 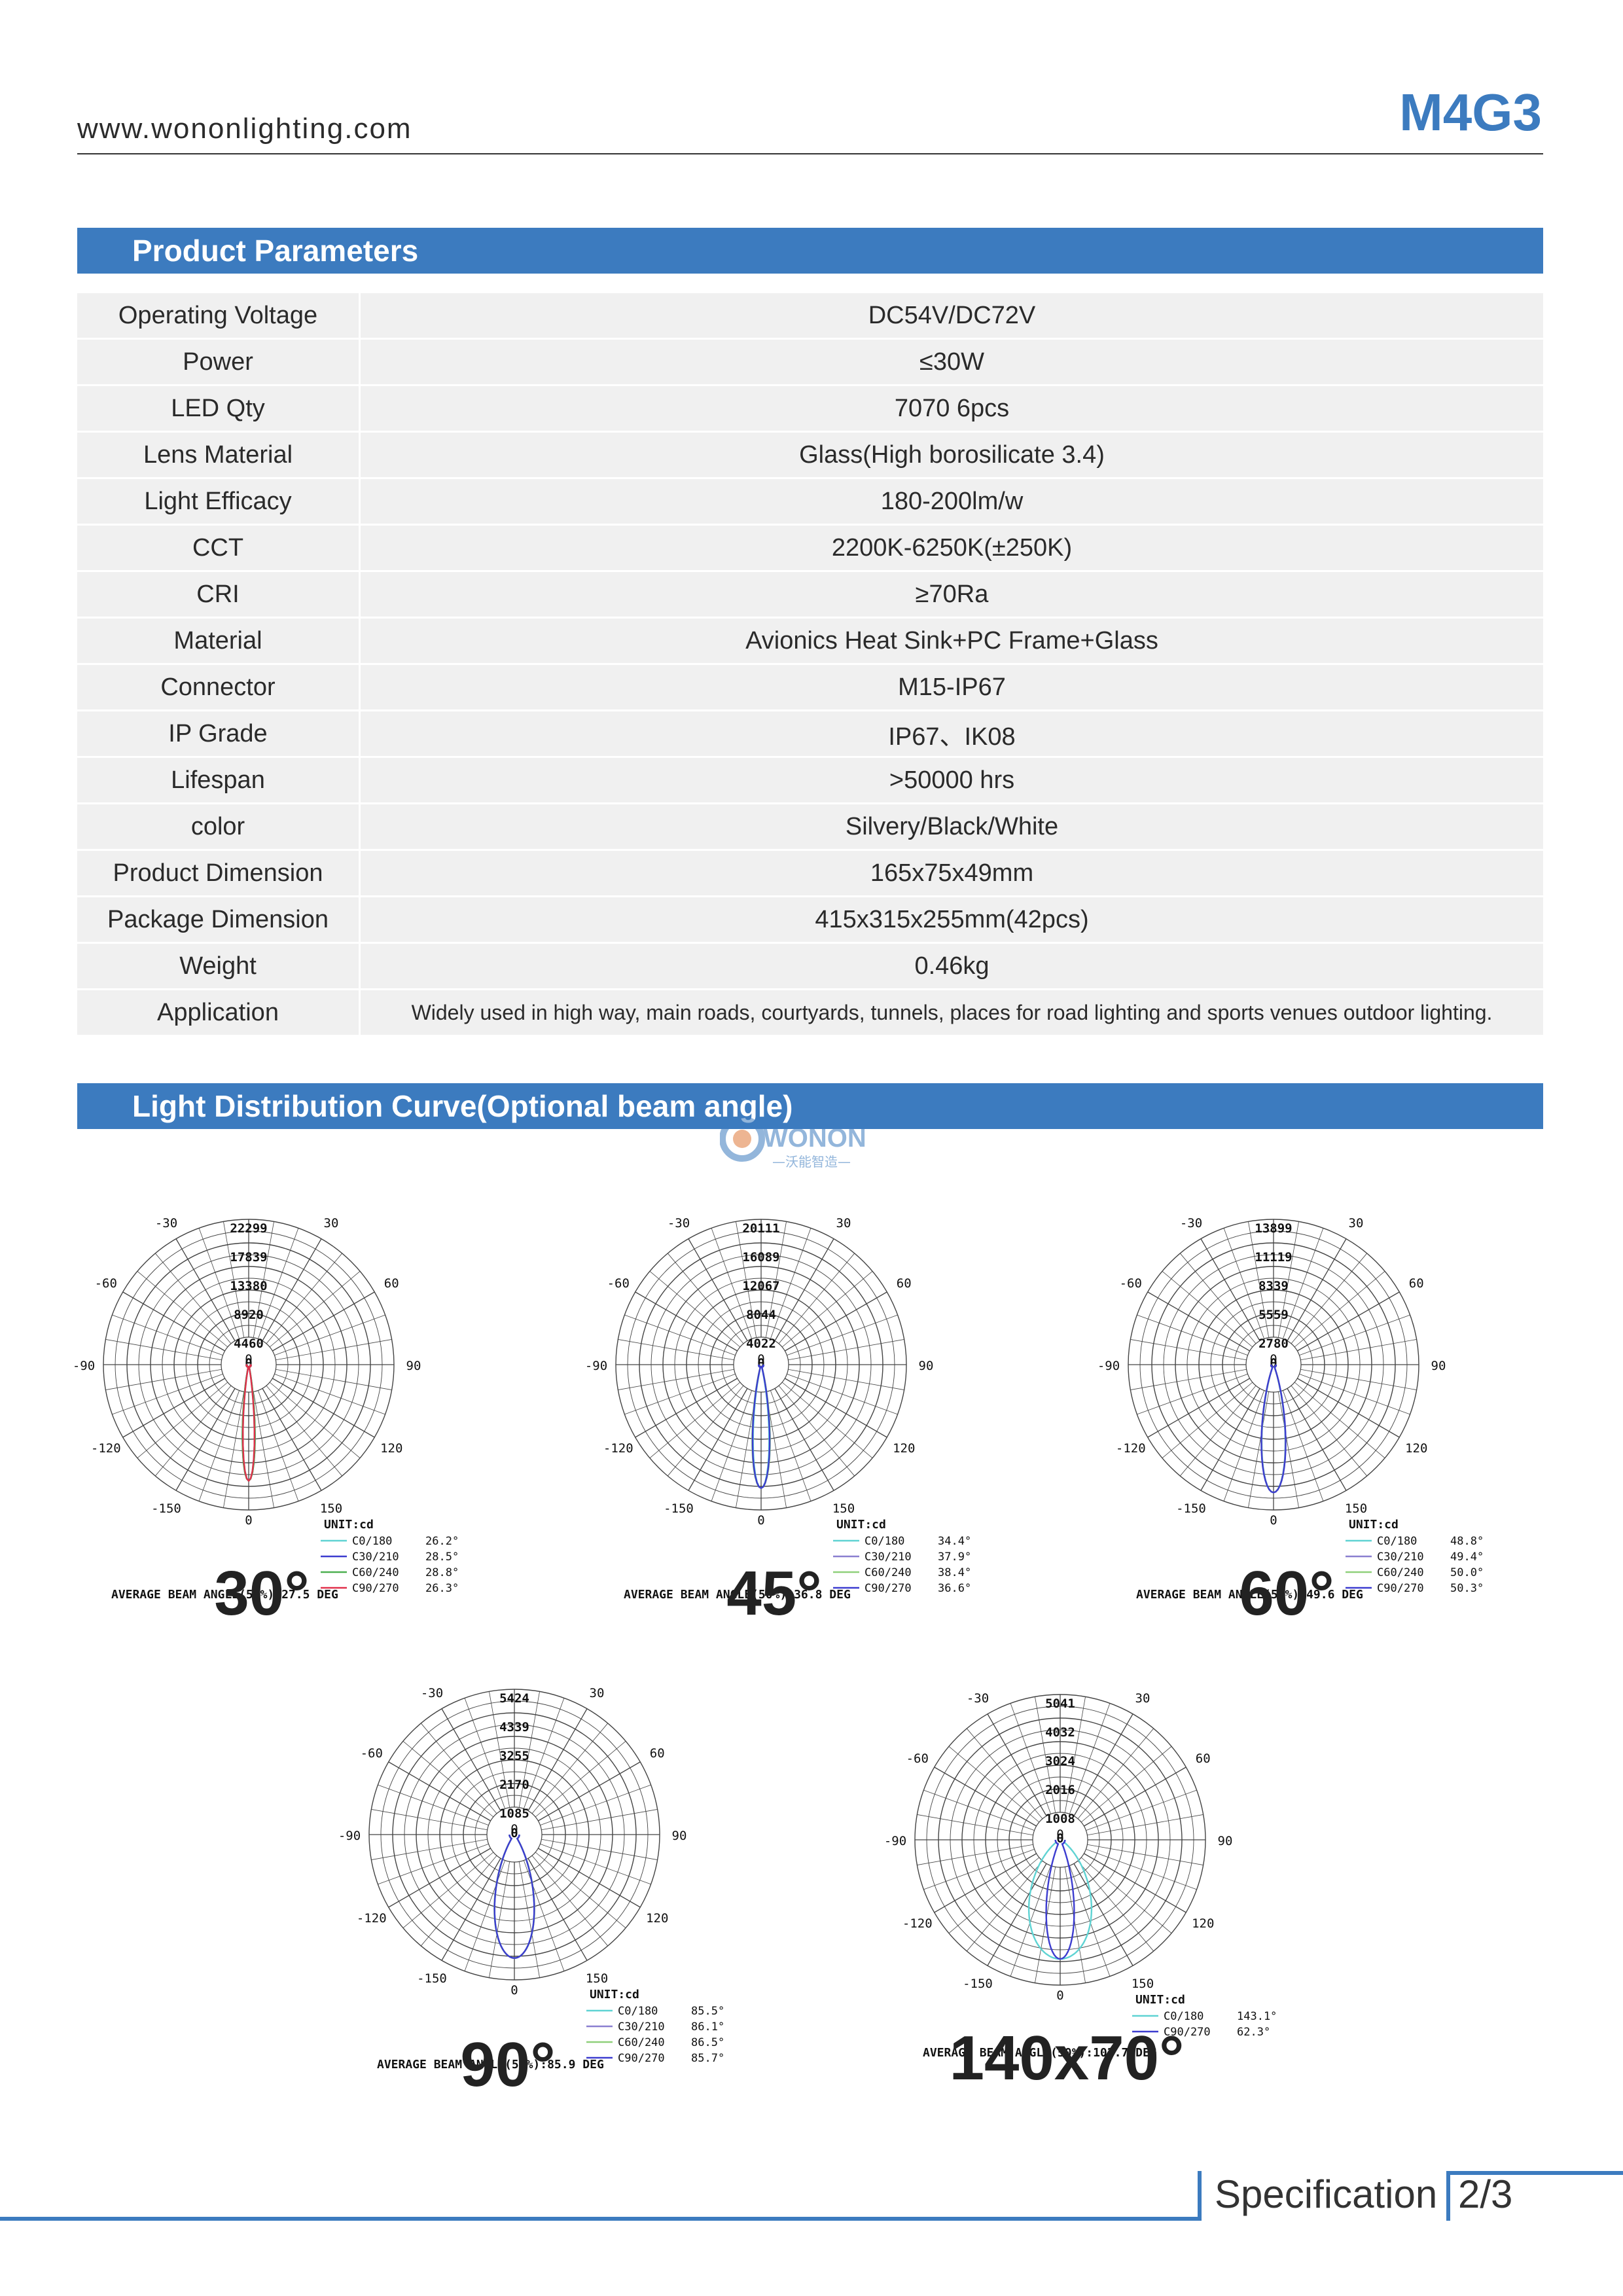 I want to click on param-value: Glass(High borosilicate 3.4), so click(x=952, y=456).